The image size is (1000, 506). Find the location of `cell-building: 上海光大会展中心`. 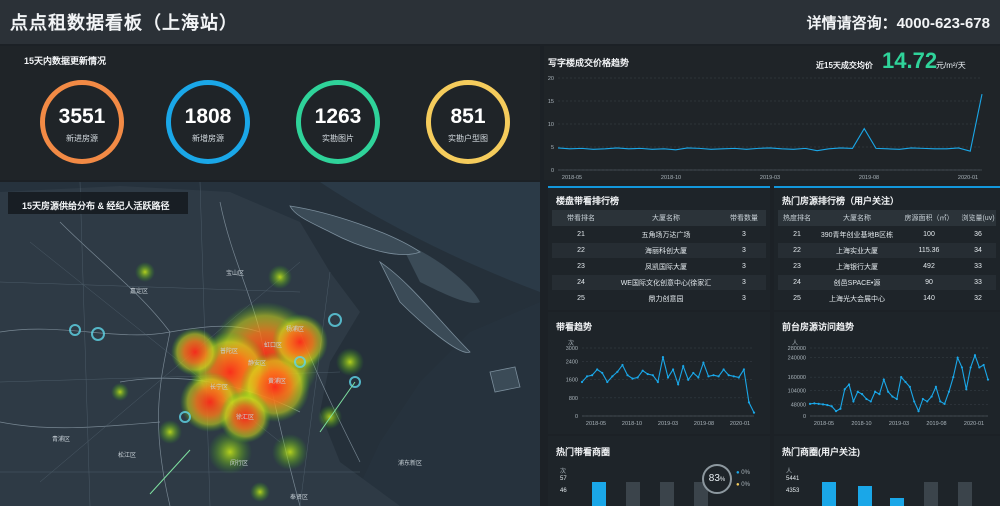

cell-building: 上海光大会展中心 is located at coordinates (857, 299).